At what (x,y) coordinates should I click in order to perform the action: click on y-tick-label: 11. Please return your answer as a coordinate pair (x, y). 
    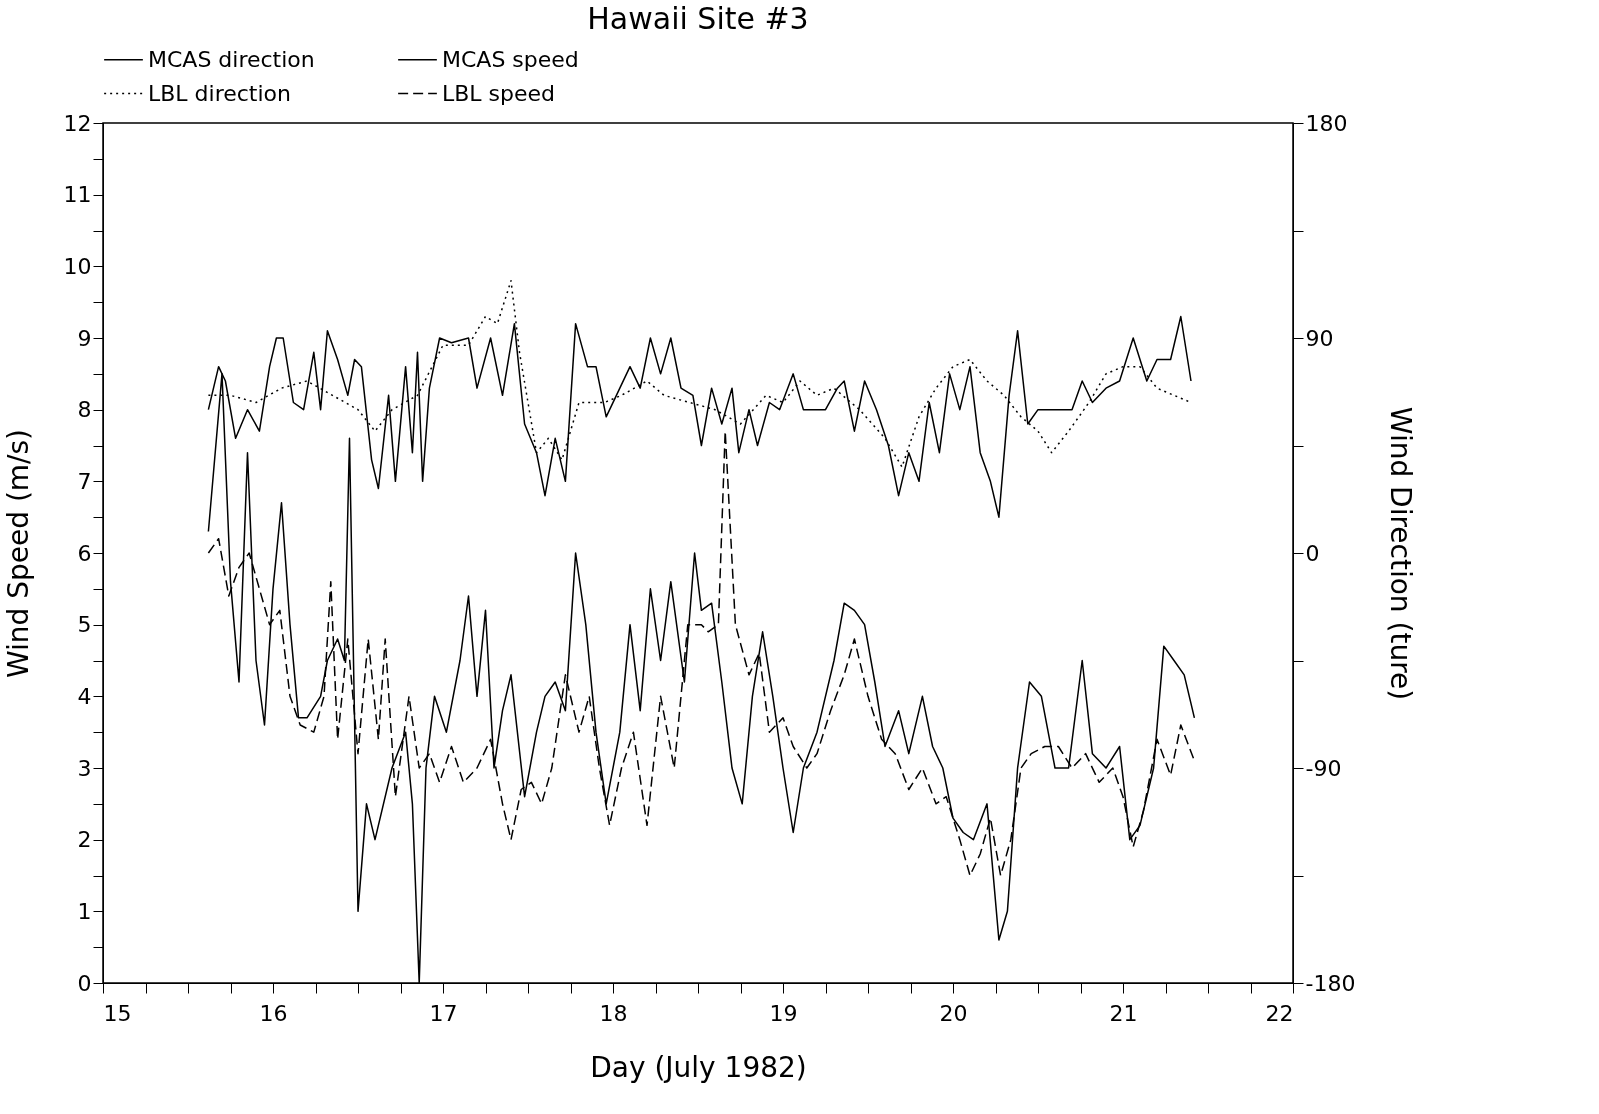
    Looking at the image, I should click on (77, 195).